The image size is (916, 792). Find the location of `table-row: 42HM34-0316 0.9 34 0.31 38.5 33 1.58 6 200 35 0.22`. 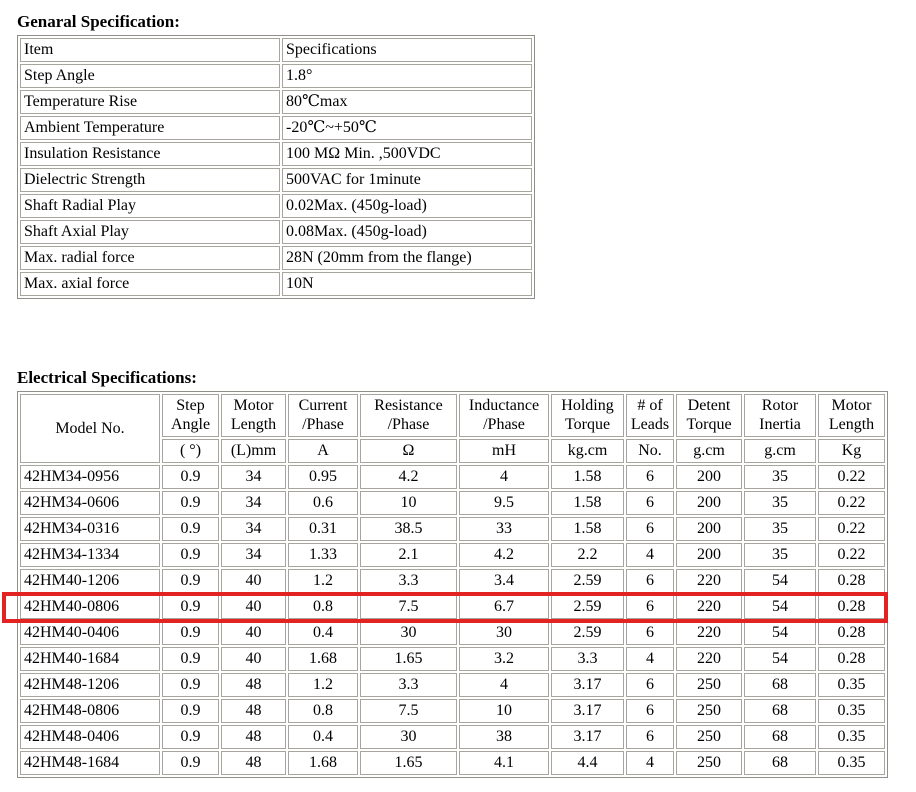

table-row: 42HM34-0316 0.9 34 0.31 38.5 33 1.58 6 200 35 0.22 is located at coordinates (452, 529).